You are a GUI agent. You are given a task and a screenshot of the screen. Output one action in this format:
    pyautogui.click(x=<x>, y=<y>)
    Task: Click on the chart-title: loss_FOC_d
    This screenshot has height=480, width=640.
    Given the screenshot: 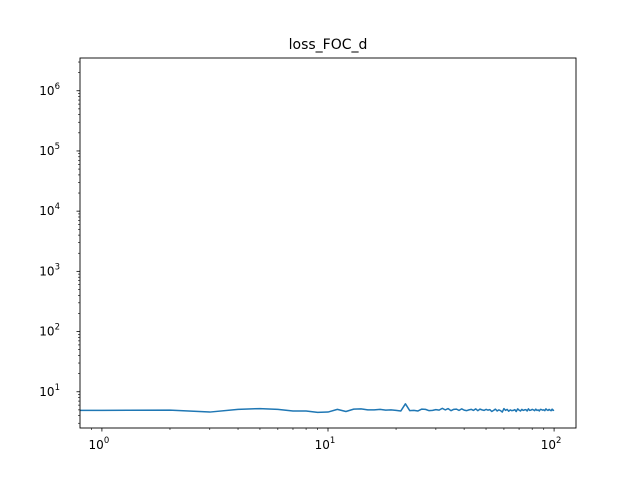 What is the action you would take?
    pyautogui.click(x=328, y=45)
    